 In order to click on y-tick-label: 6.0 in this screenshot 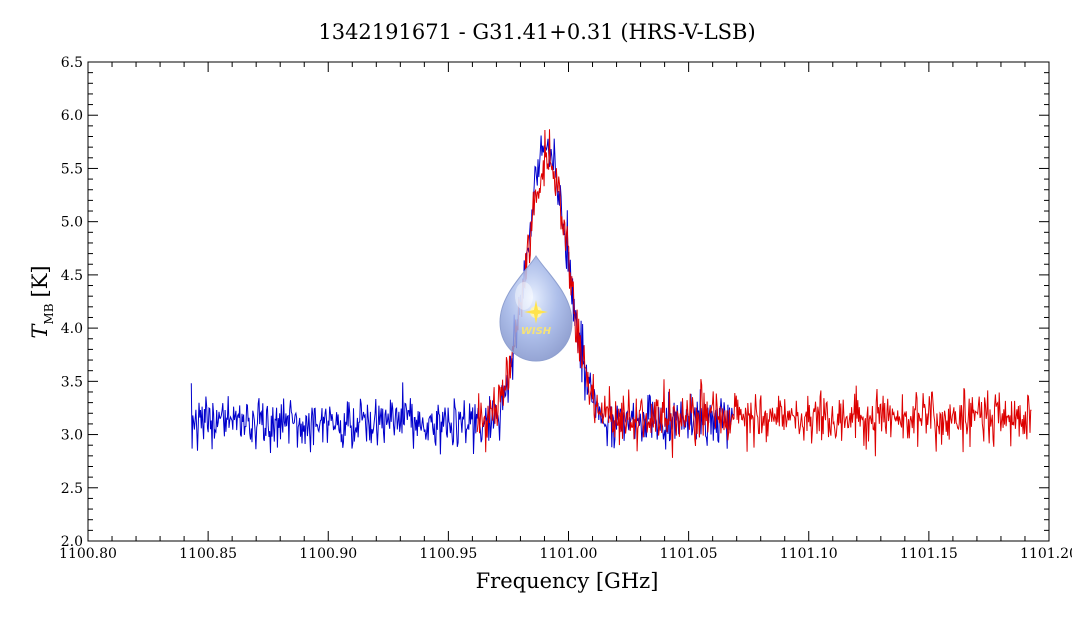, I will do `click(72, 116)`.